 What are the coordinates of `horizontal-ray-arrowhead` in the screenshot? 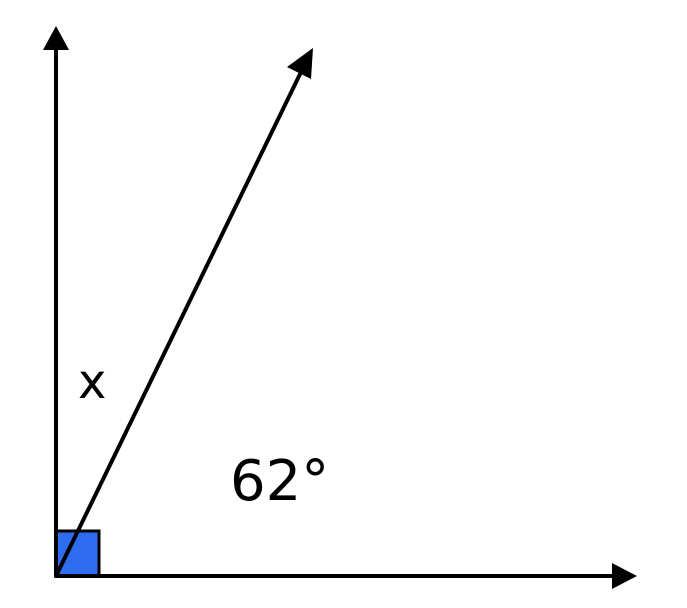 It's located at (624, 576).